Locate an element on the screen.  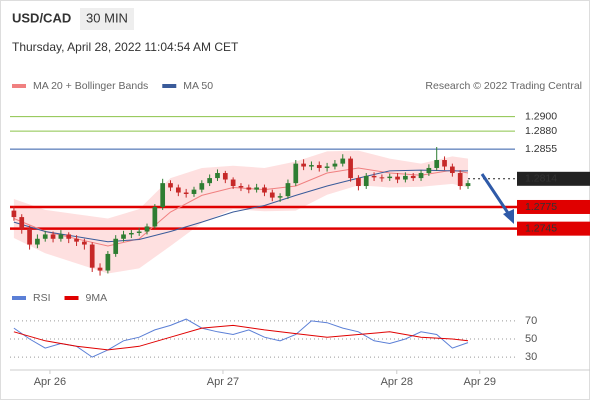
timeframe-box is located at coordinates (107, 19).